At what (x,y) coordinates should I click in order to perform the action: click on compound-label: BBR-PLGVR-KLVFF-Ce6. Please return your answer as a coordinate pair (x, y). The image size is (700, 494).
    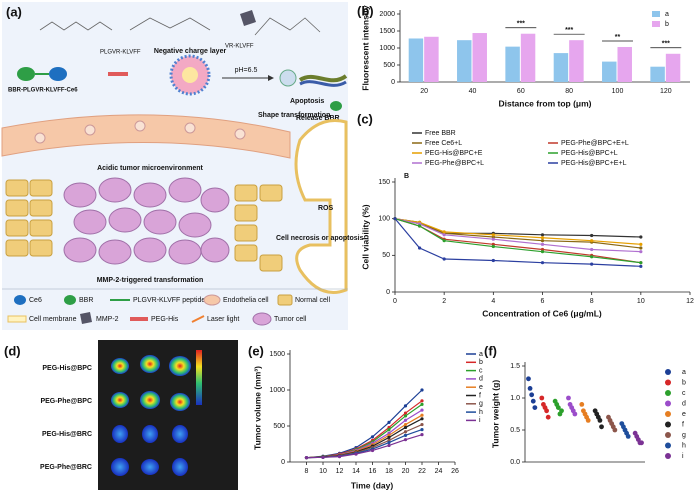
    Looking at the image, I should click on (43, 91).